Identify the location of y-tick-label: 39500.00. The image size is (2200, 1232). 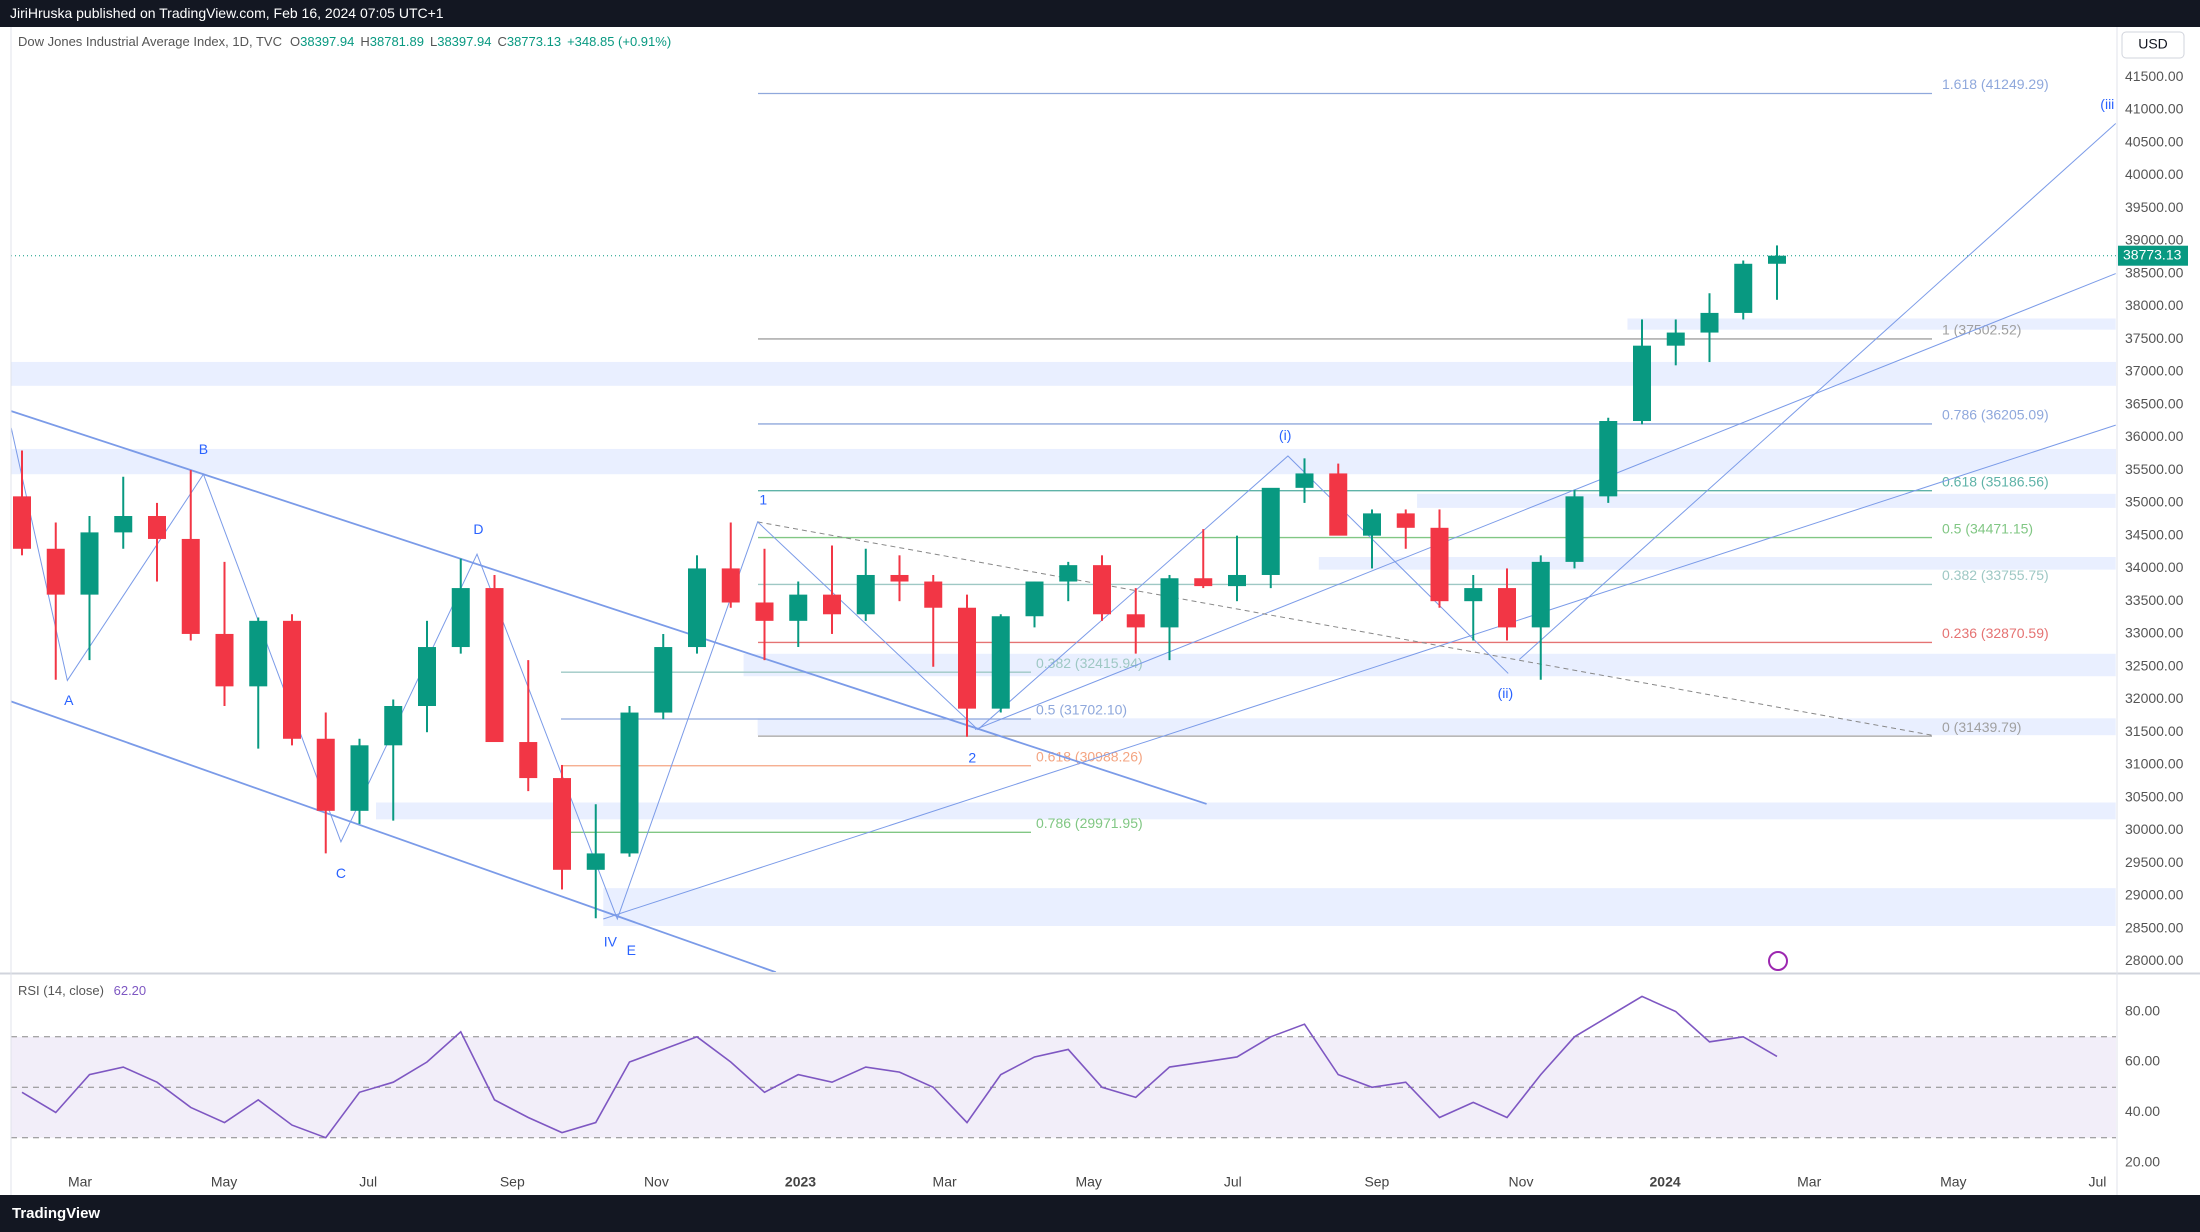
(2154, 207).